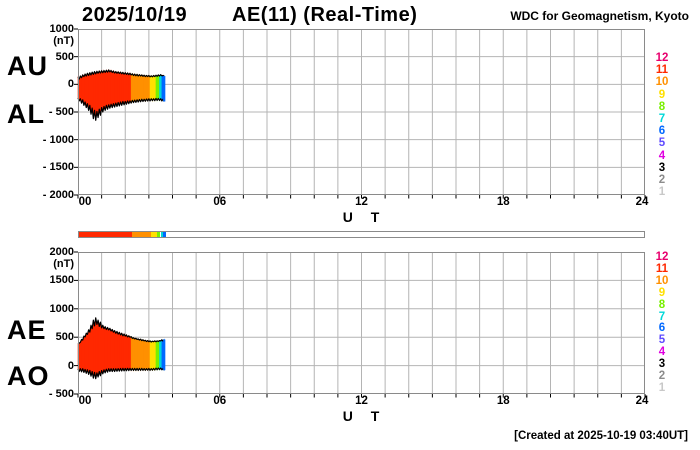  Describe the element at coordinates (26, 114) in the screenshot. I see `al-axis-label: AL` at that location.